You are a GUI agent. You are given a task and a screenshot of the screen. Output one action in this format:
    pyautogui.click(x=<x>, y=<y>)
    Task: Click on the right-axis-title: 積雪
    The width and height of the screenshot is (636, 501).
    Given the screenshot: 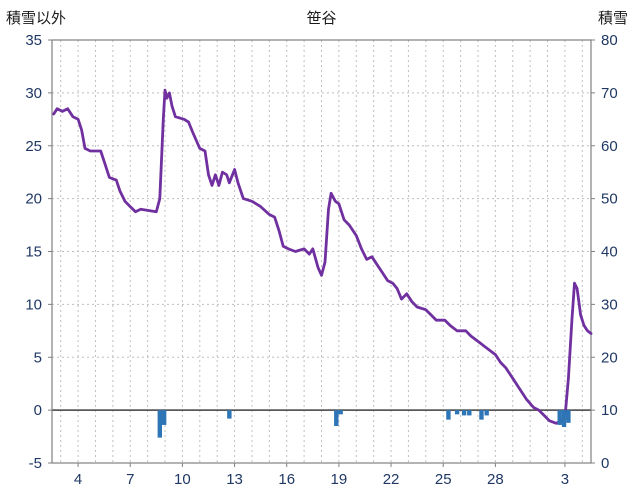 What is the action you would take?
    pyautogui.click(x=612, y=18)
    